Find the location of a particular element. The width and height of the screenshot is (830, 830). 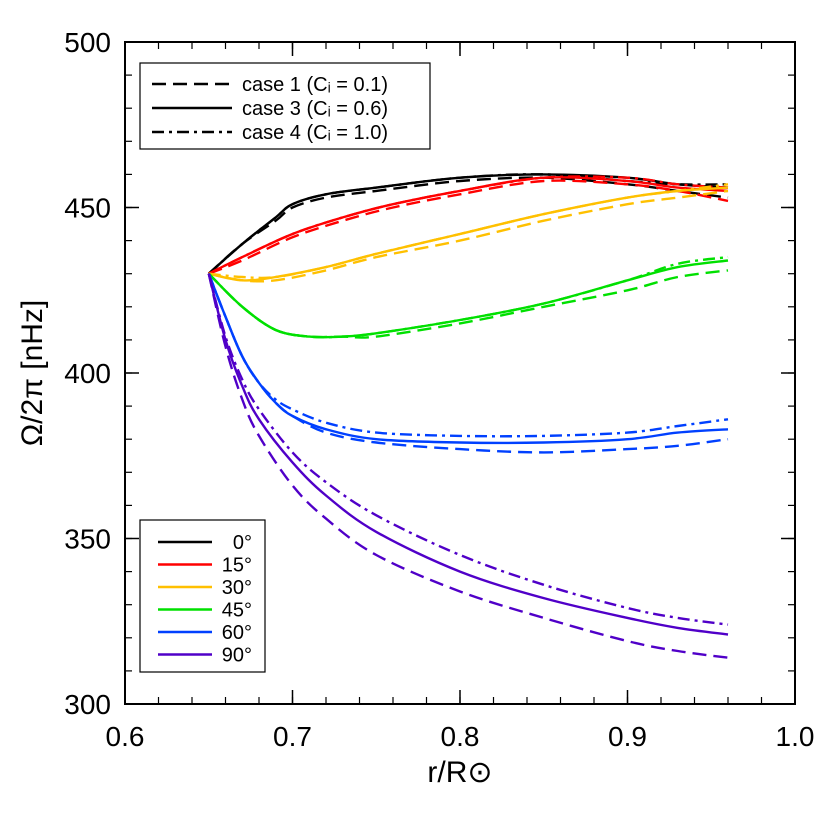

series-line-15deg-case4 is located at coordinates (468, 225).